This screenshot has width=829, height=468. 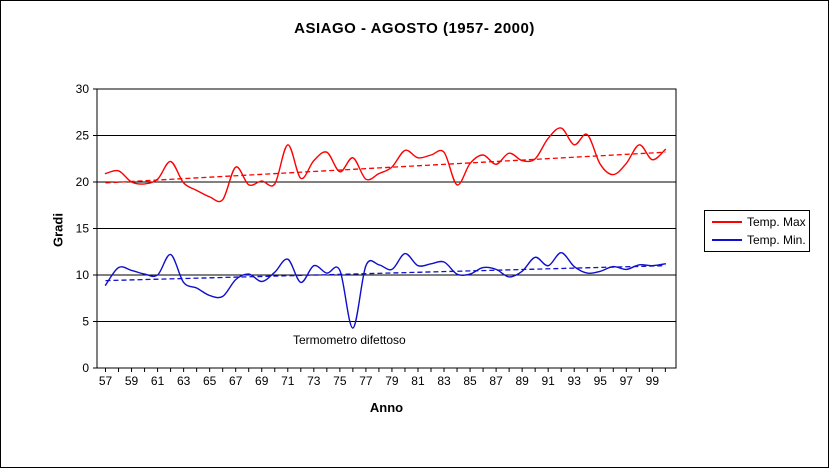 What do you see at coordinates (83, 182) in the screenshot?
I see `y-tick-label-20: 20` at bounding box center [83, 182].